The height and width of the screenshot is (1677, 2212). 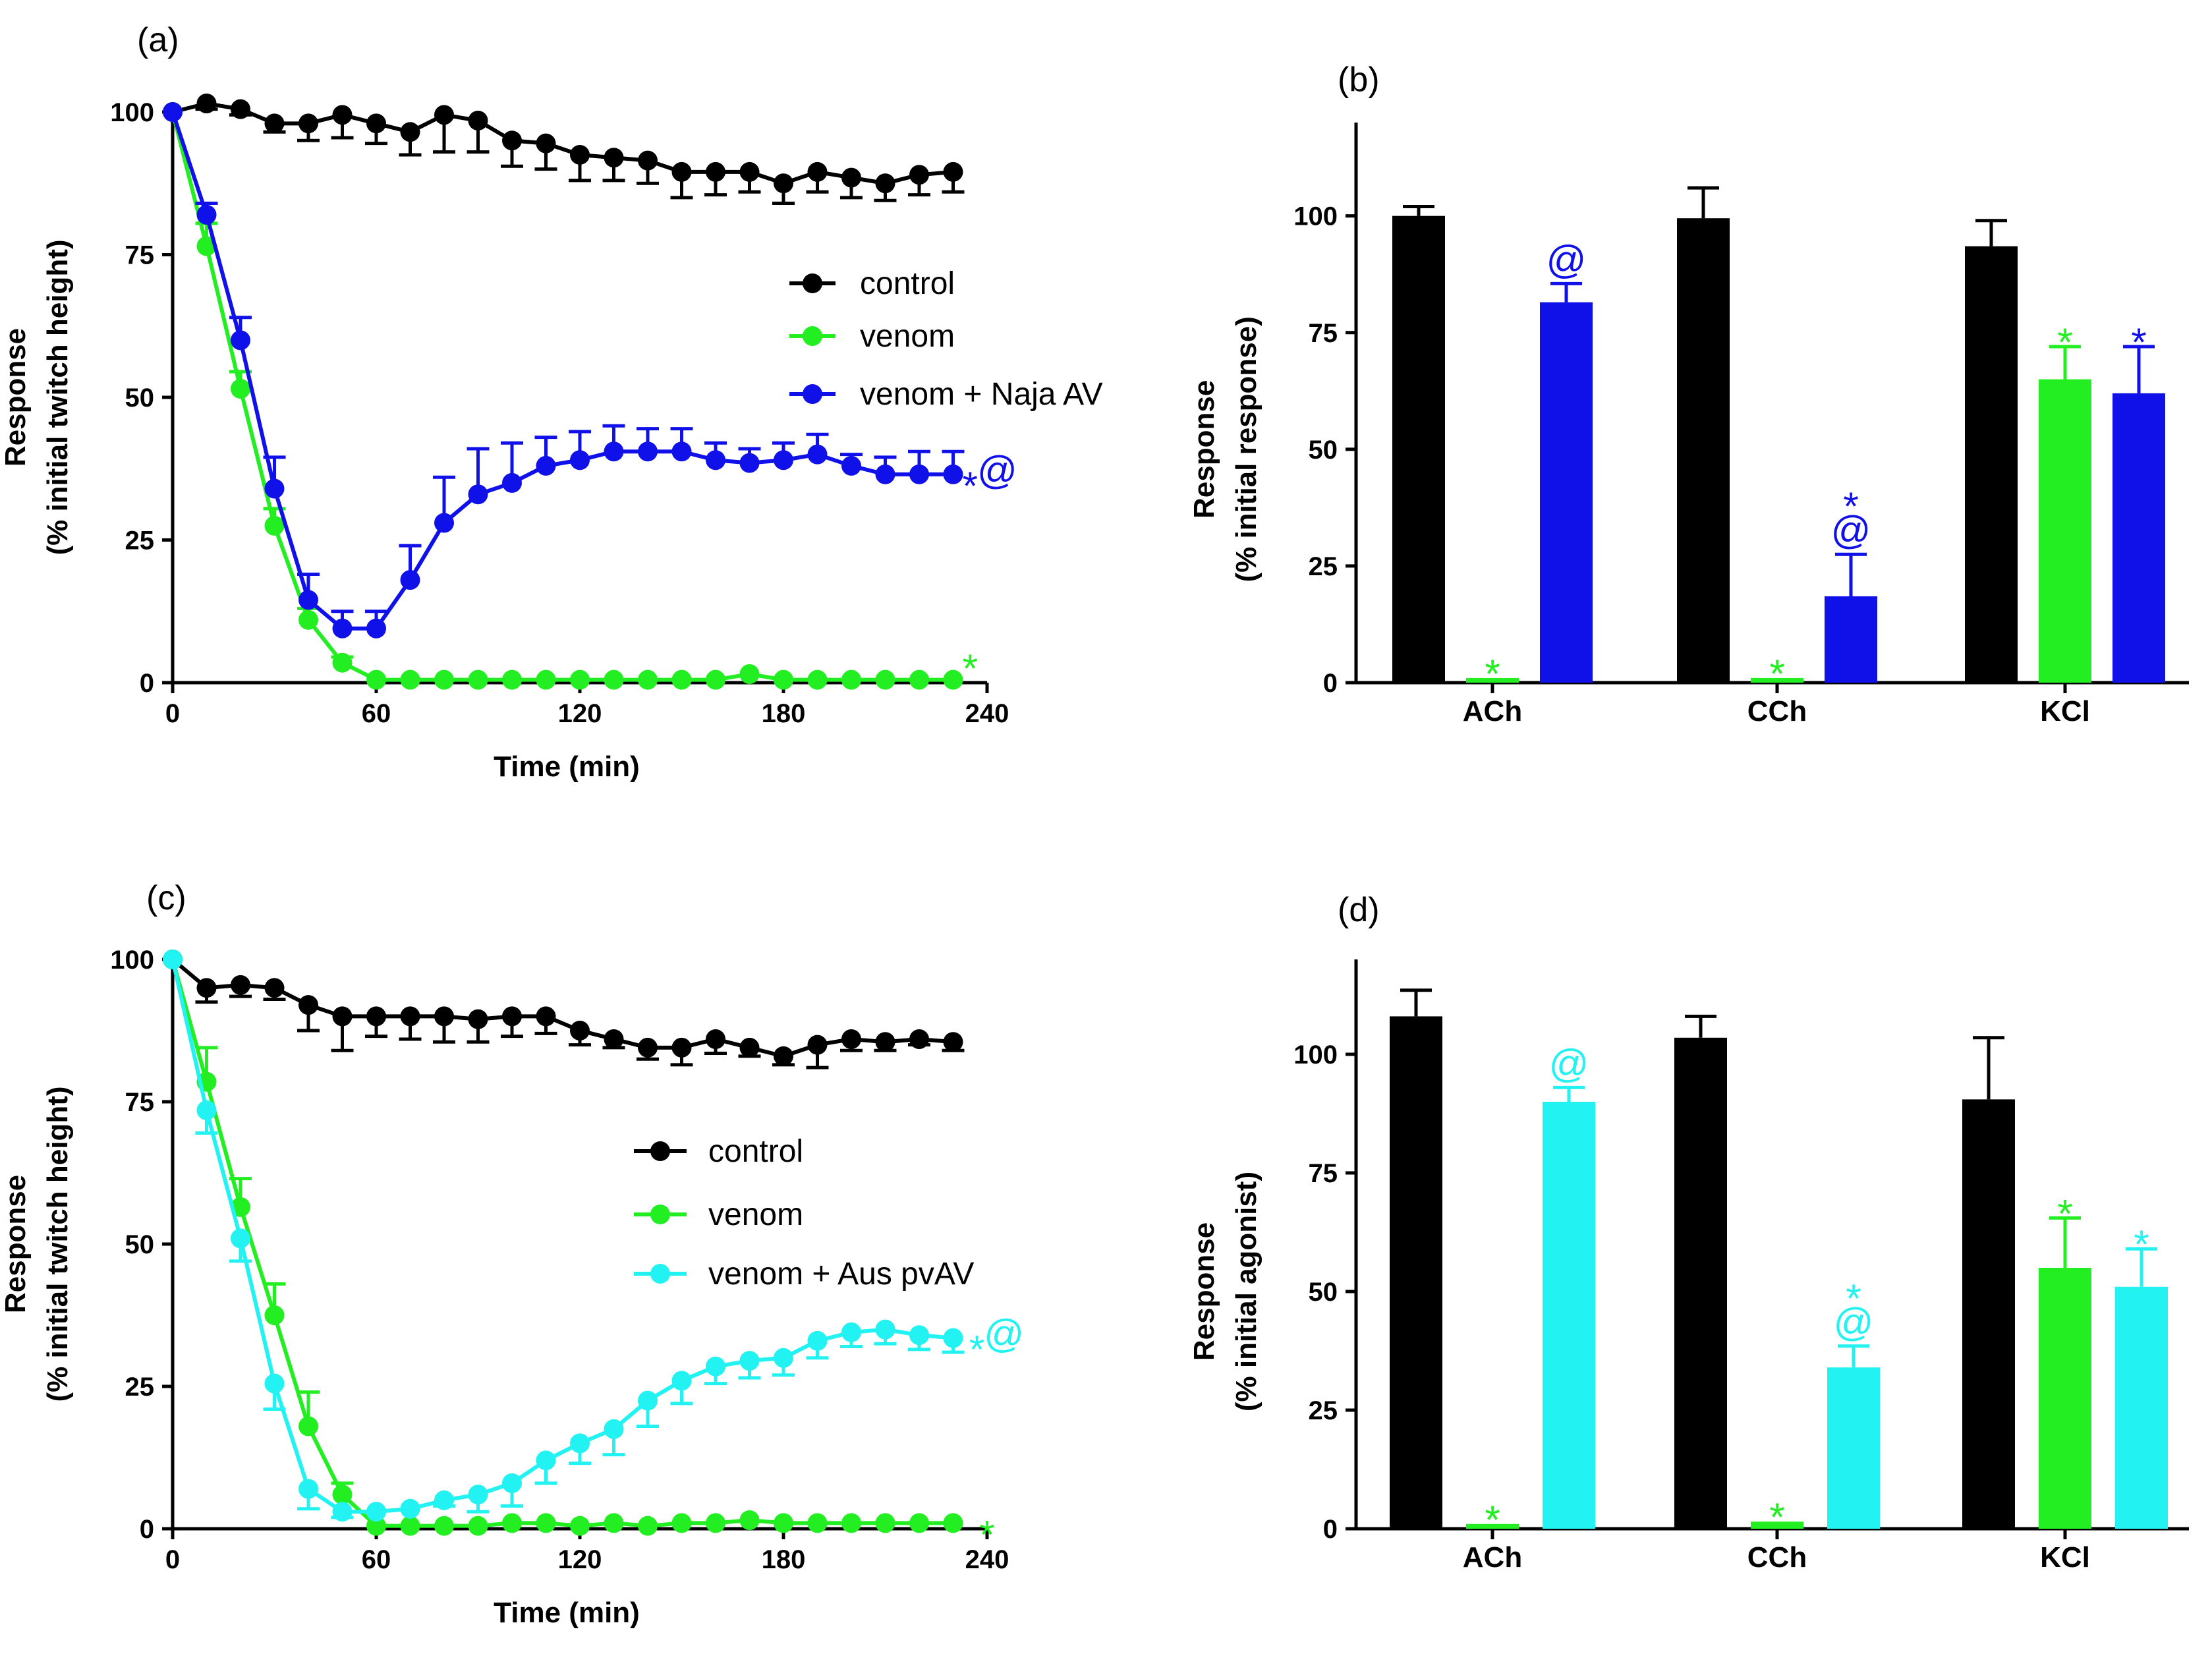 I want to click on panel-label: (a), so click(x=158, y=40).